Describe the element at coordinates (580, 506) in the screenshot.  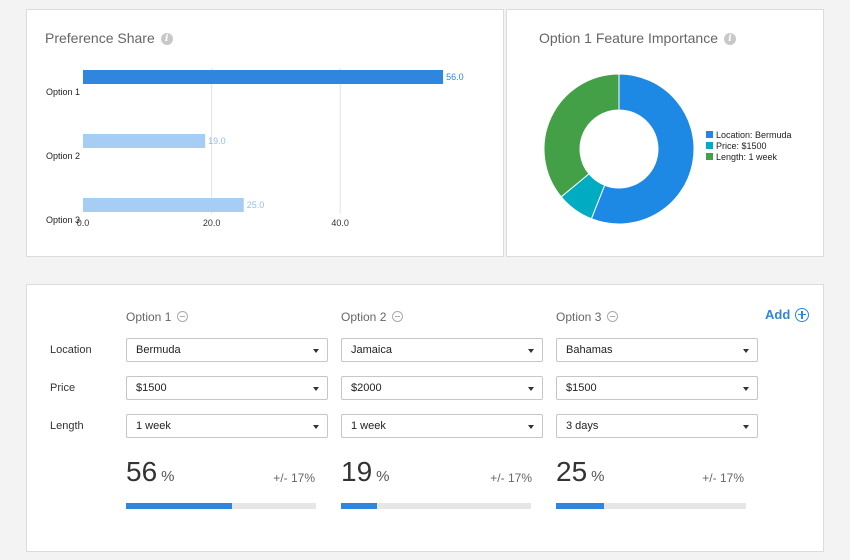
I see `option-3-share-bar-fill` at that location.